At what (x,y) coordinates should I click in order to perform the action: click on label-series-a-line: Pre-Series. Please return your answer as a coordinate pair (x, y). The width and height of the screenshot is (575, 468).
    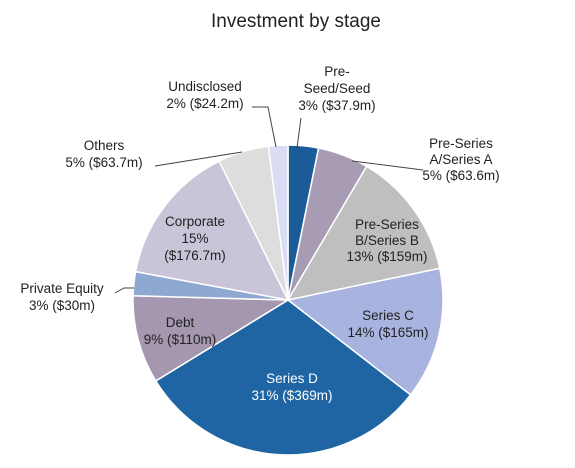
    Looking at the image, I should click on (461, 143).